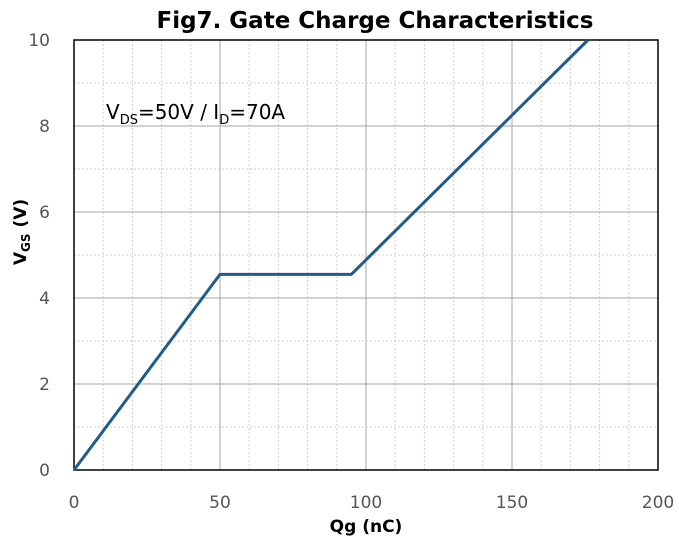 This screenshot has height=538, width=679. I want to click on x-tick-labels: 0 50 100 150 200, so click(372, 503).